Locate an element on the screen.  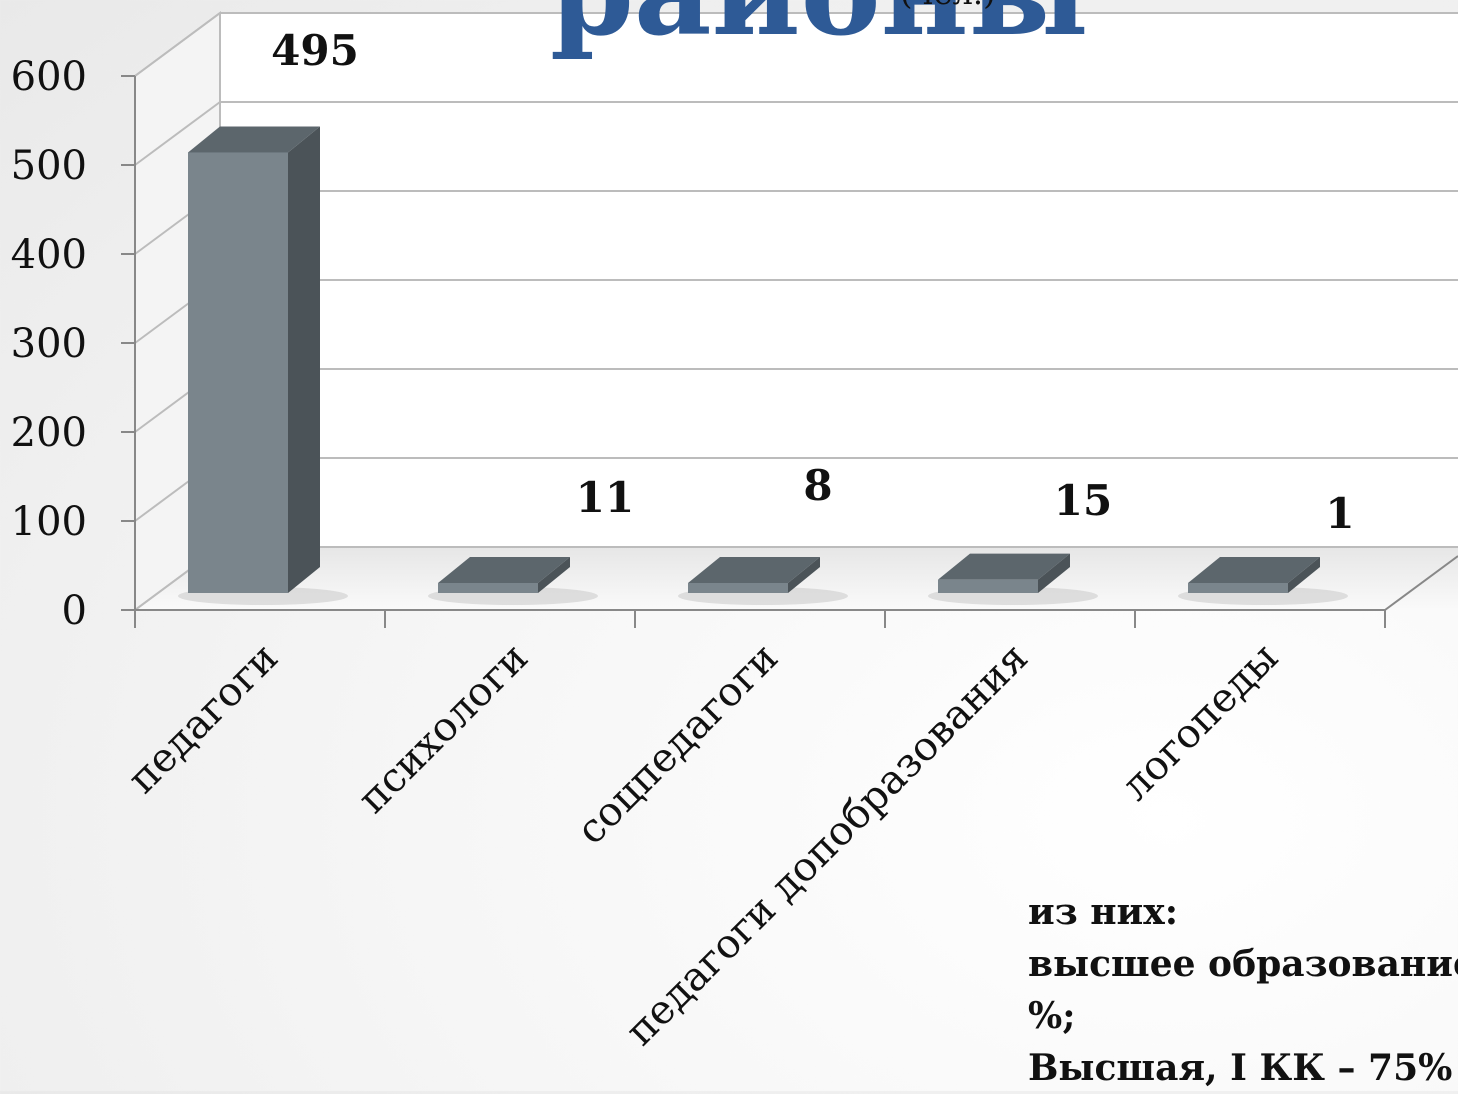
category-label-3: соцпедагоги is located at coordinates (677, 744).